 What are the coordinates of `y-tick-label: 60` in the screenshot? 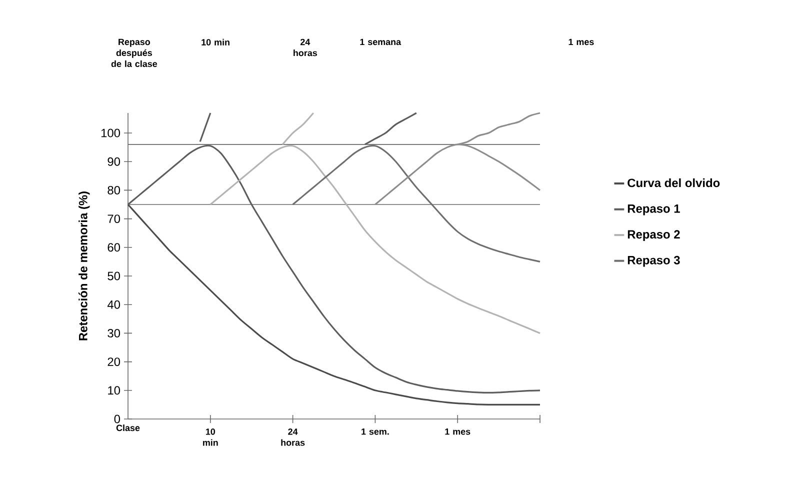 It's located at (114, 247).